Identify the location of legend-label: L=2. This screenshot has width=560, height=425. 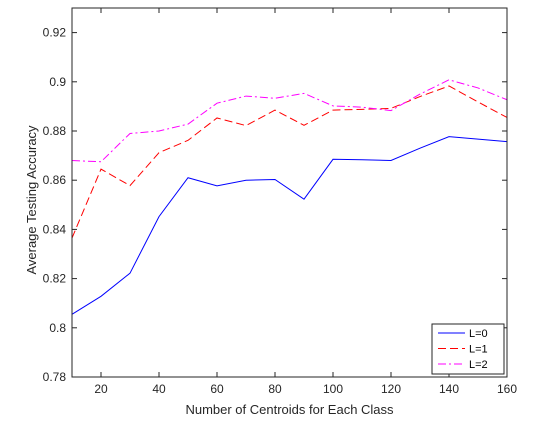
(478, 365).